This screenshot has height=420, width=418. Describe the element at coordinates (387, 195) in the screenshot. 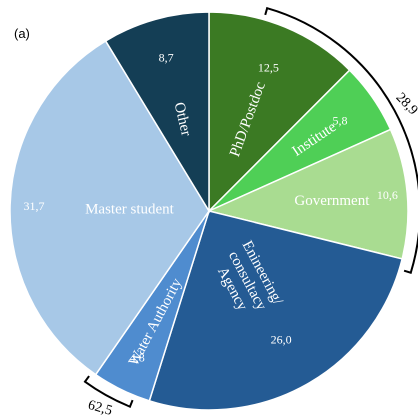

I see `value-label-government: 10,6` at that location.